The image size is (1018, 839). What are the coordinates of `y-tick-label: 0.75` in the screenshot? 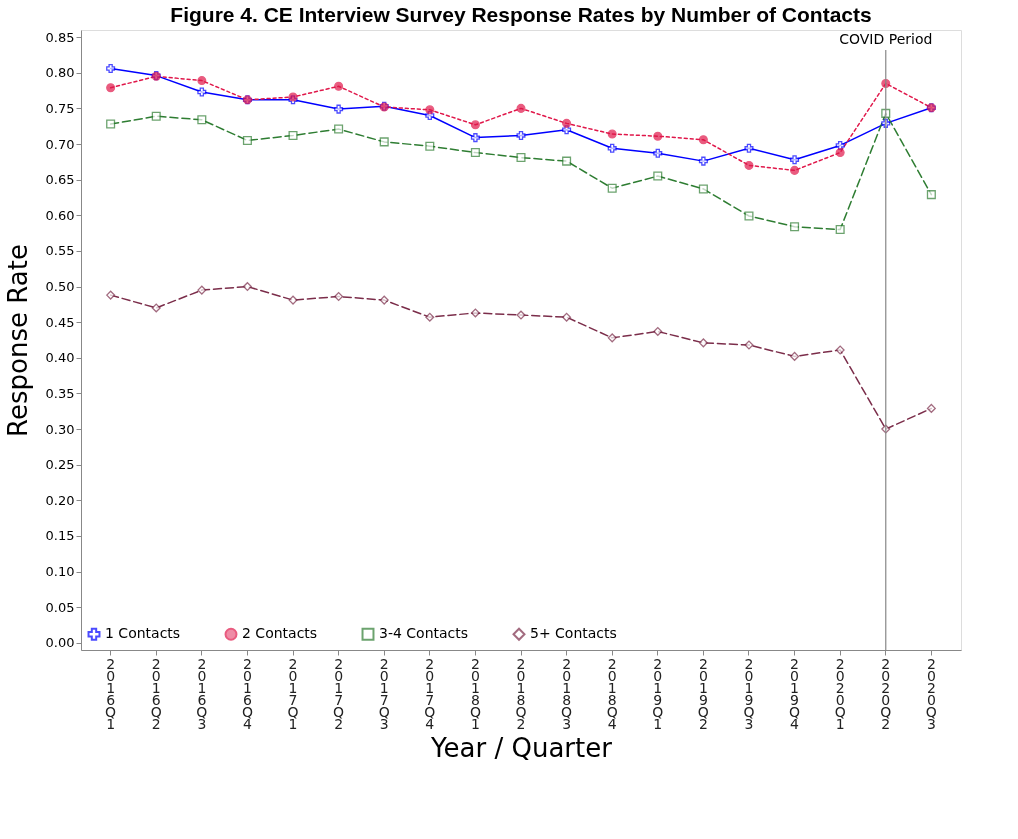 It's located at (60, 108).